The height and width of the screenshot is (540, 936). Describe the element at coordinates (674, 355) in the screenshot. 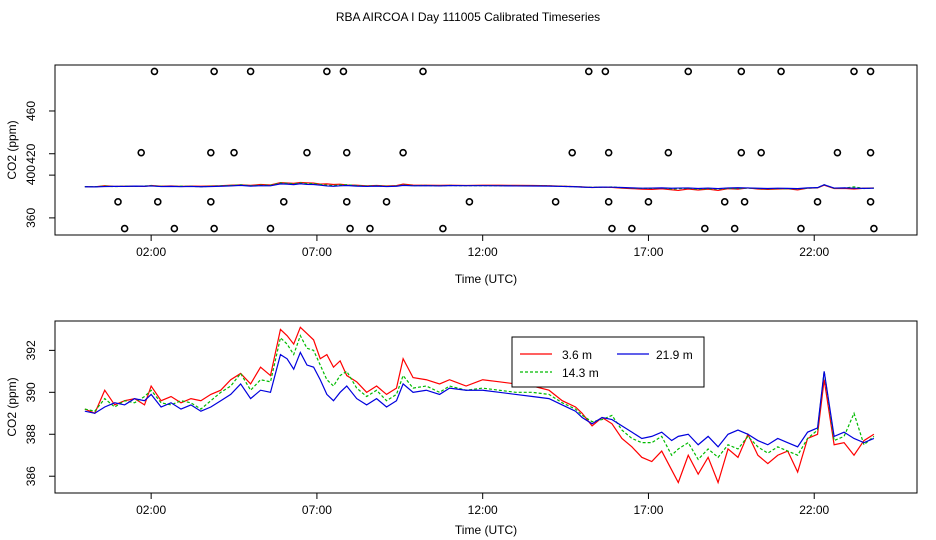

I see `legend-label-21-9m: 21.9 m` at that location.